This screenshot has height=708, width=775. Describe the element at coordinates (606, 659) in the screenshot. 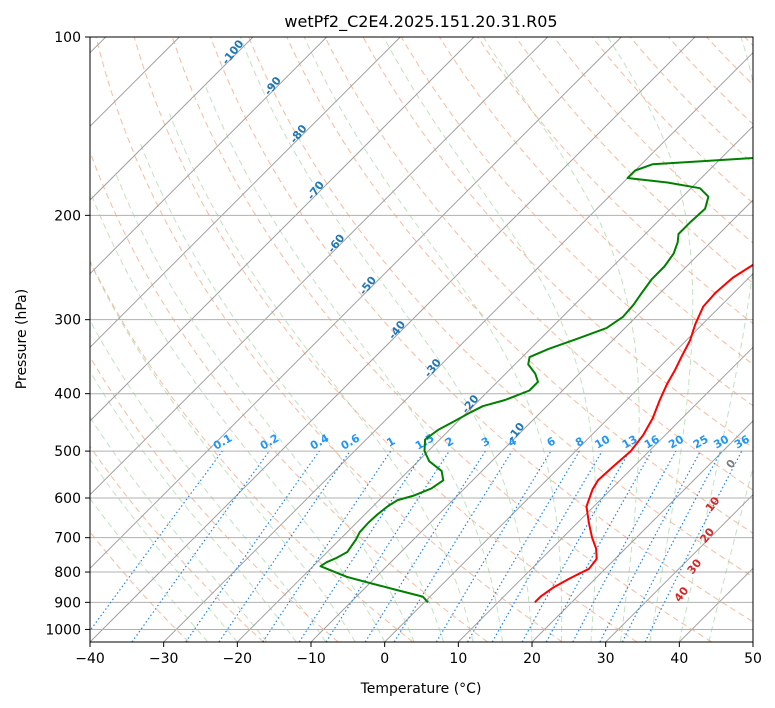

I see `x-tick-label: 30` at that location.